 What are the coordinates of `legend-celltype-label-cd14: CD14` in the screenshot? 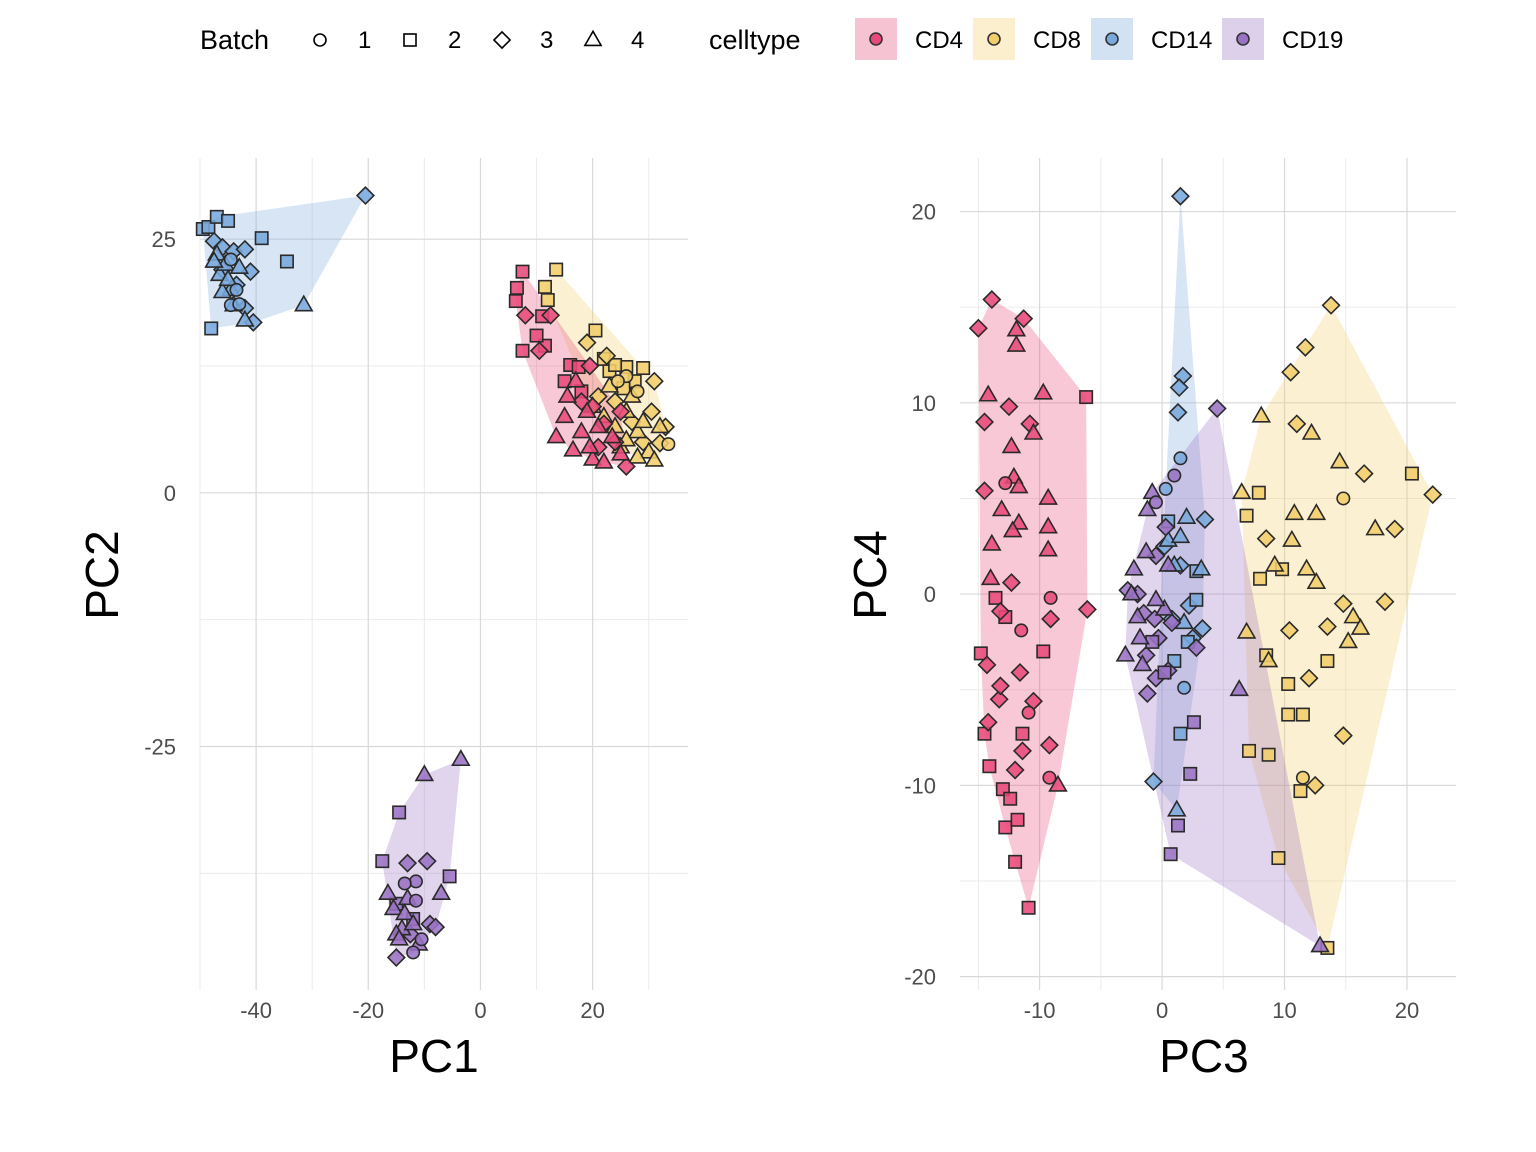 It's located at (1181, 40).